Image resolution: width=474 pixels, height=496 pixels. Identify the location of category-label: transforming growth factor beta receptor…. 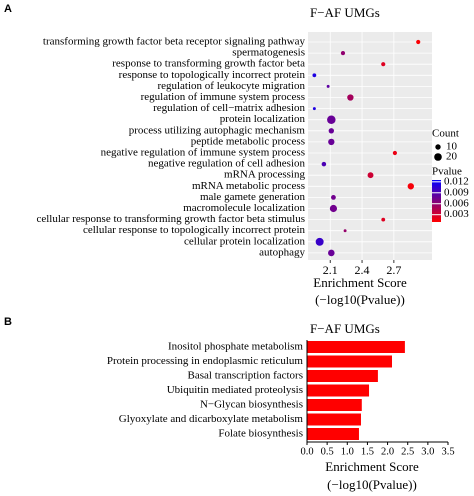
(174, 42).